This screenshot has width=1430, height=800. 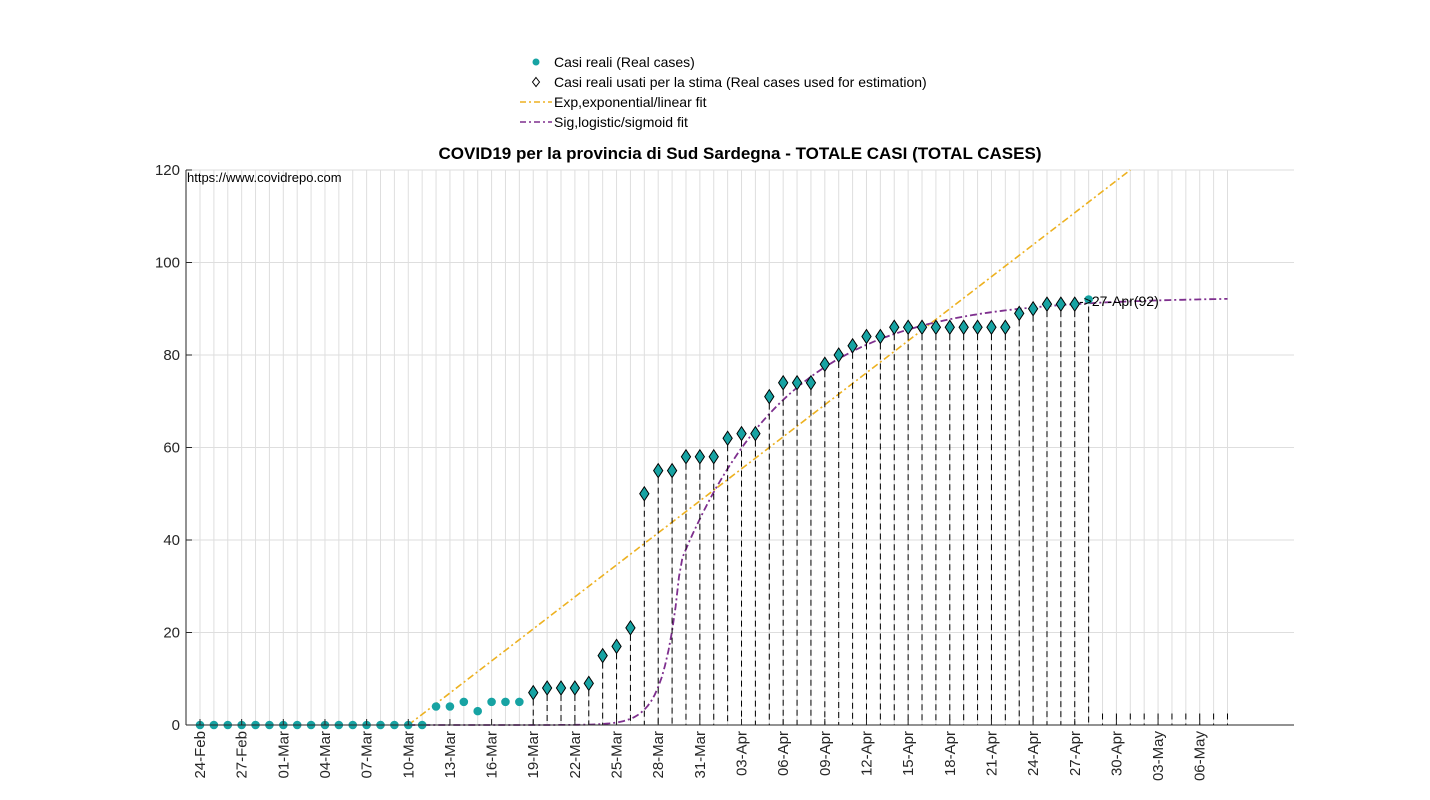 I want to click on x-tick-label: 27-Apr, so click(x=1075, y=753).